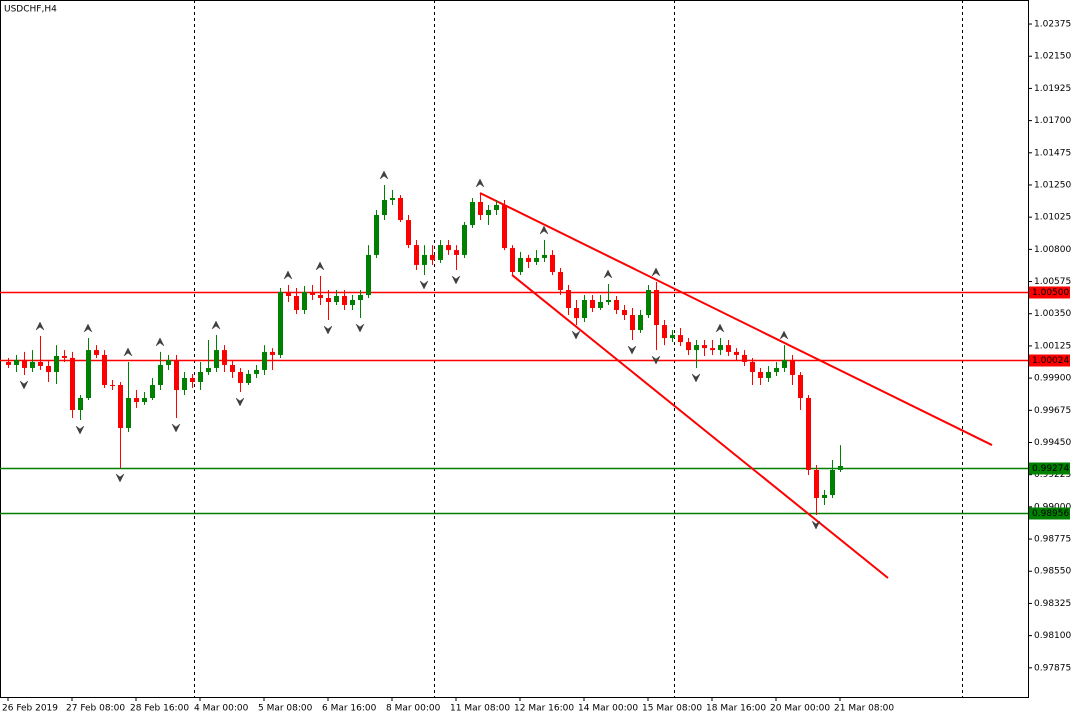 This screenshot has width=1080, height=720. I want to click on price-tag-label: 1.00500, so click(1050, 293).